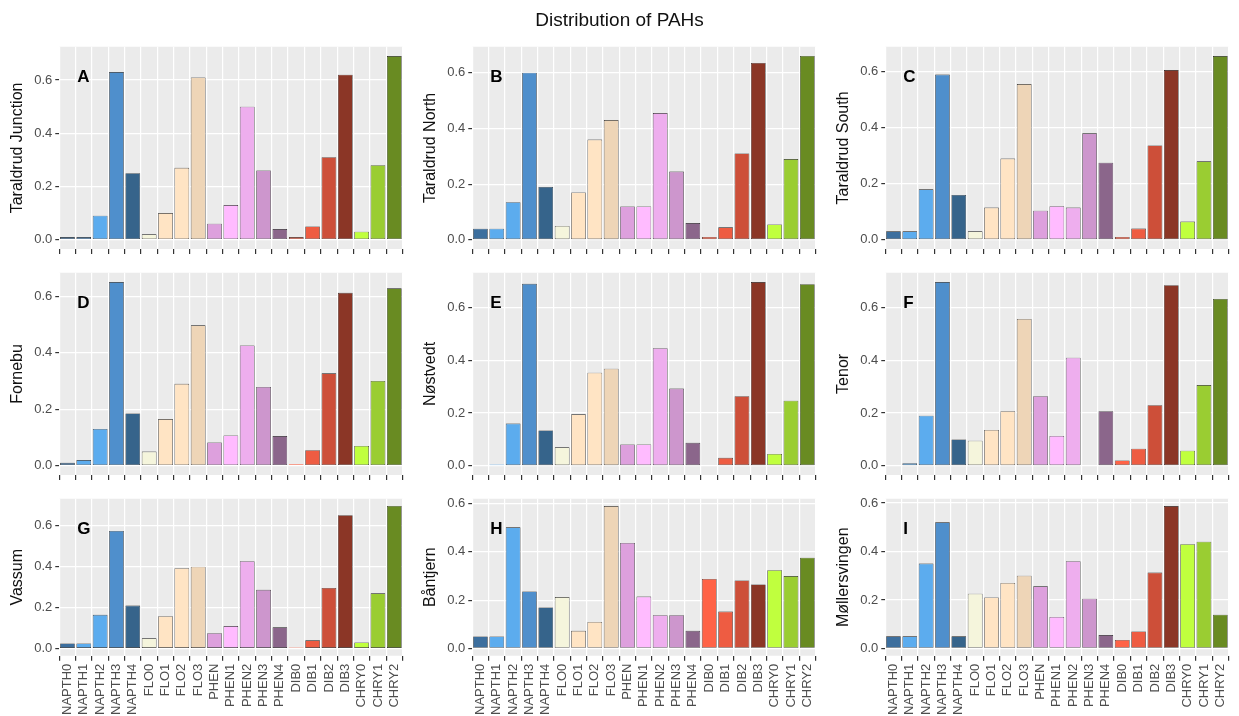 This screenshot has width=1239, height=716. What do you see at coordinates (643, 685) in the screenshot?
I see `x-tick-label: PHEN1` at bounding box center [643, 685].